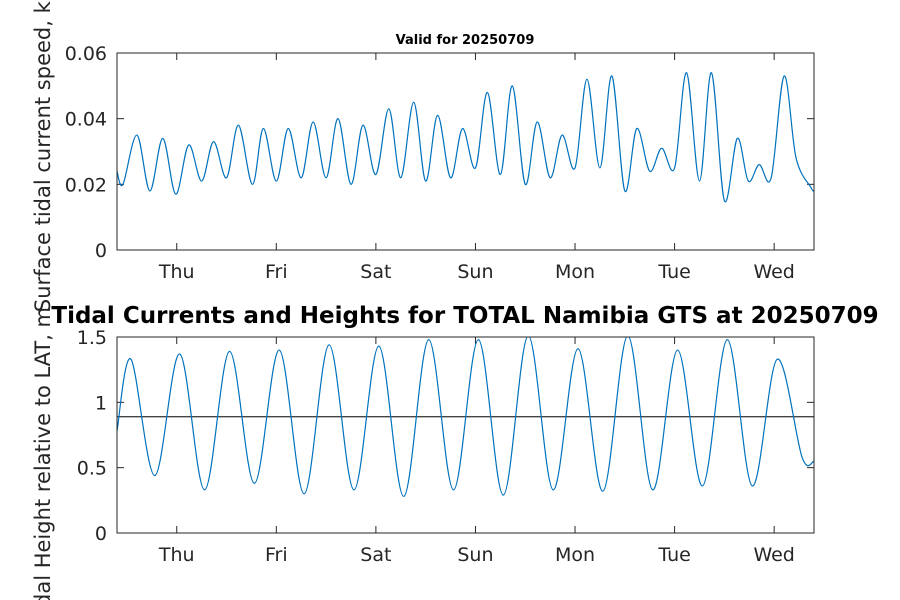  I want to click on current-speed-title: Valid for 20250709, so click(465, 40).